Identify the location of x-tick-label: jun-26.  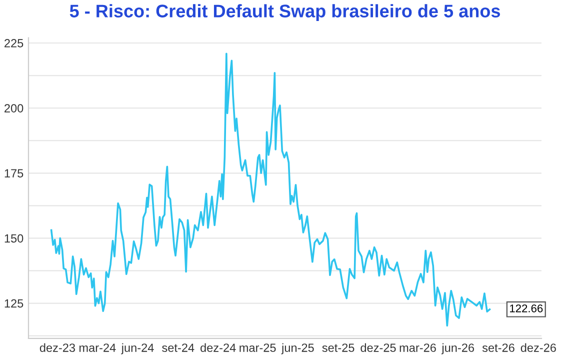
(457, 348).